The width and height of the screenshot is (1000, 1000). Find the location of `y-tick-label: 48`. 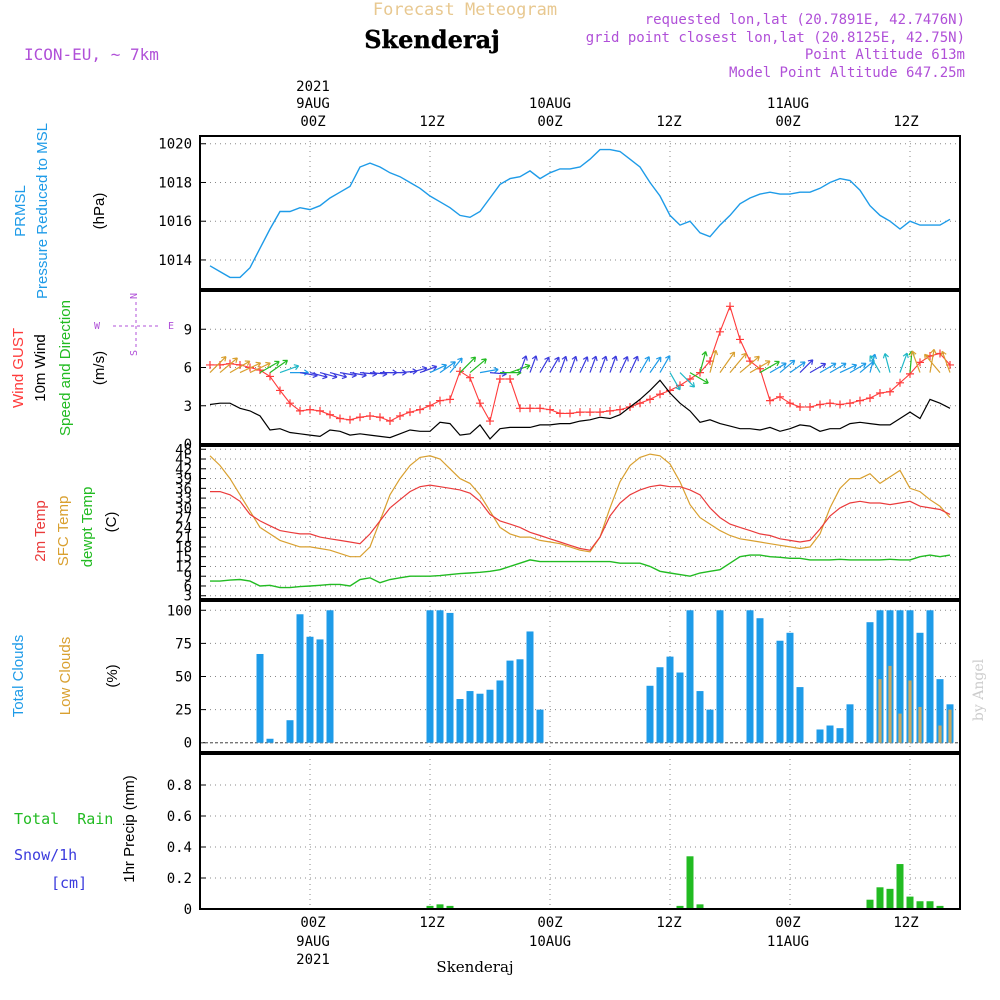

y-tick-label: 48 is located at coordinates (183, 450).